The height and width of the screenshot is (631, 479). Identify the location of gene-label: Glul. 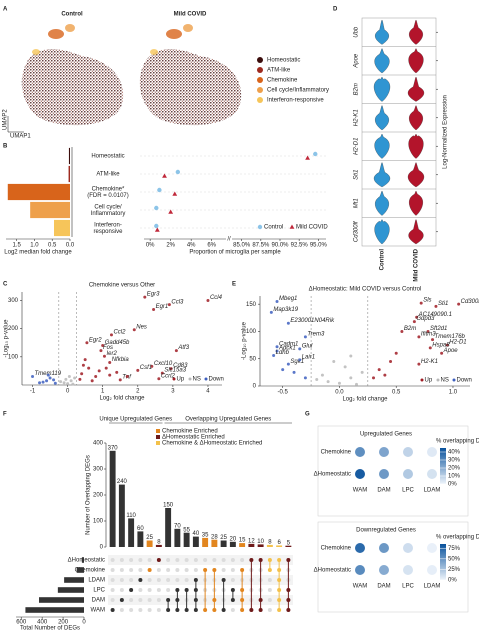
(307, 346).